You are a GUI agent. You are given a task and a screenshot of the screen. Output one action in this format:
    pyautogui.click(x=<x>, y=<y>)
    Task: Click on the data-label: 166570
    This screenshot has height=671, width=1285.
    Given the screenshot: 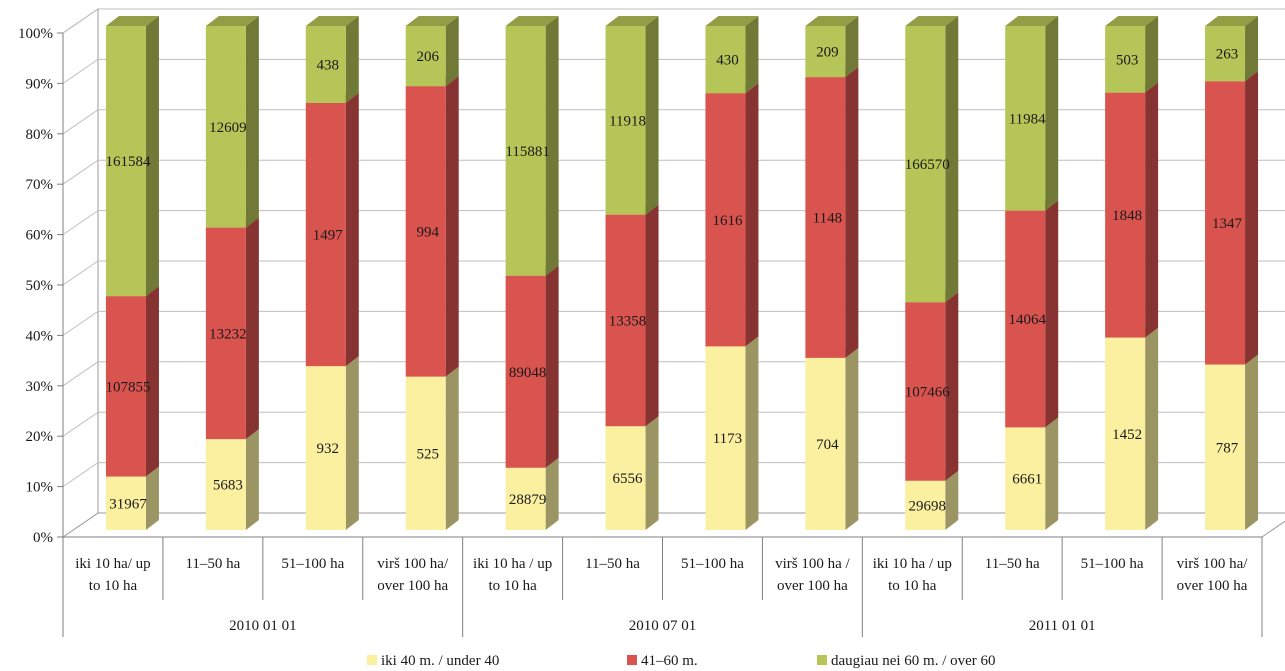 What is the action you would take?
    pyautogui.click(x=927, y=165)
    